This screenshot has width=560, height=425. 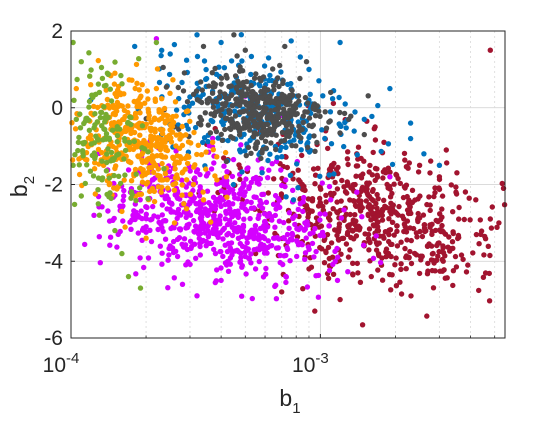 What do you see at coordinates (310, 363) in the screenshot?
I see `x-tick-label: 10-3` at bounding box center [310, 363].